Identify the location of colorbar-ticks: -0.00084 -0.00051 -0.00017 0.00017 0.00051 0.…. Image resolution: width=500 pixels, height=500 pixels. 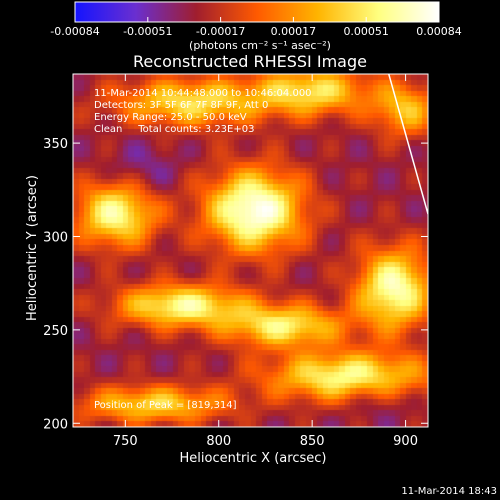
(256, 27).